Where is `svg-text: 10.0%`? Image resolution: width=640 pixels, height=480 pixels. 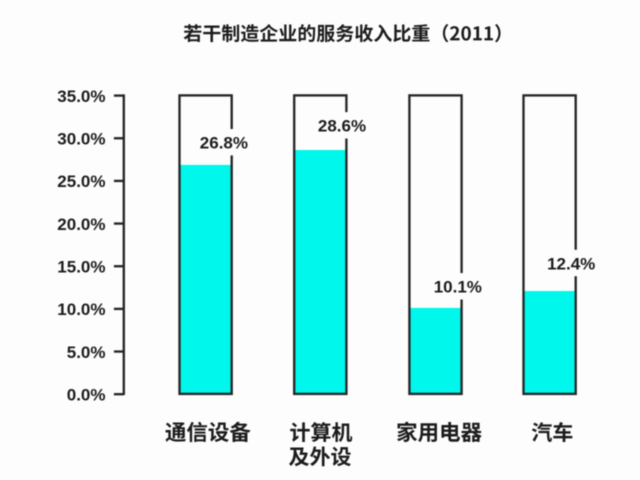
svg-text: 10.0% is located at coordinates (81, 309).